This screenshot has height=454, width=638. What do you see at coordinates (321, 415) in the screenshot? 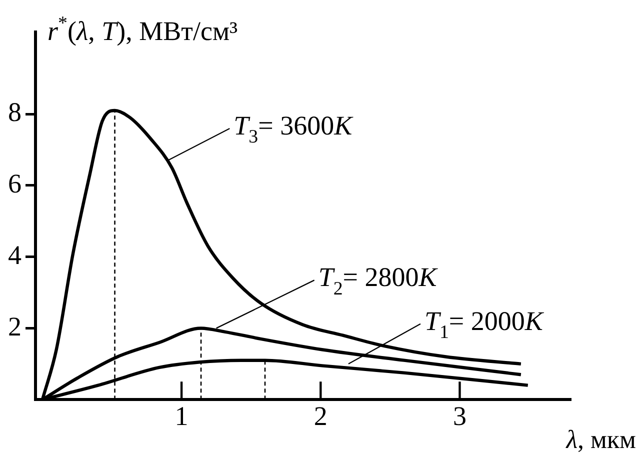
I see `x-tick-label: 2` at bounding box center [321, 415].